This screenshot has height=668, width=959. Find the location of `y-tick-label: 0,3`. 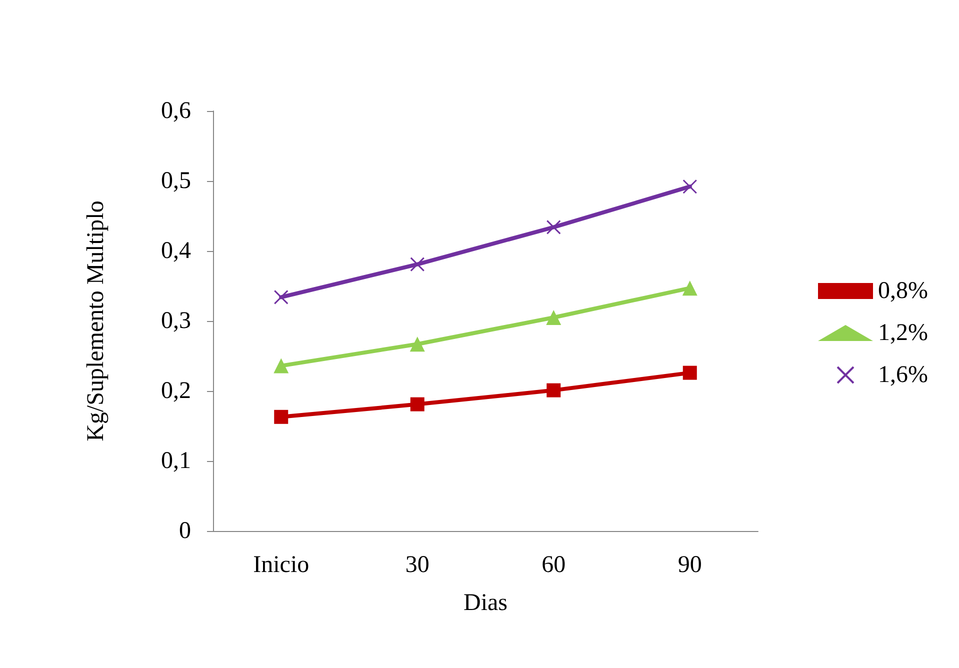

y-tick-label: 0,3 is located at coordinates (176, 321).